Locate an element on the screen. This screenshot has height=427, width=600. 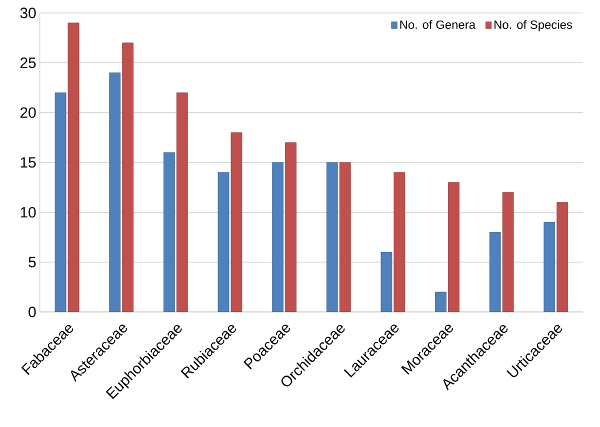
y-tick-label: 30 is located at coordinates (28, 13).